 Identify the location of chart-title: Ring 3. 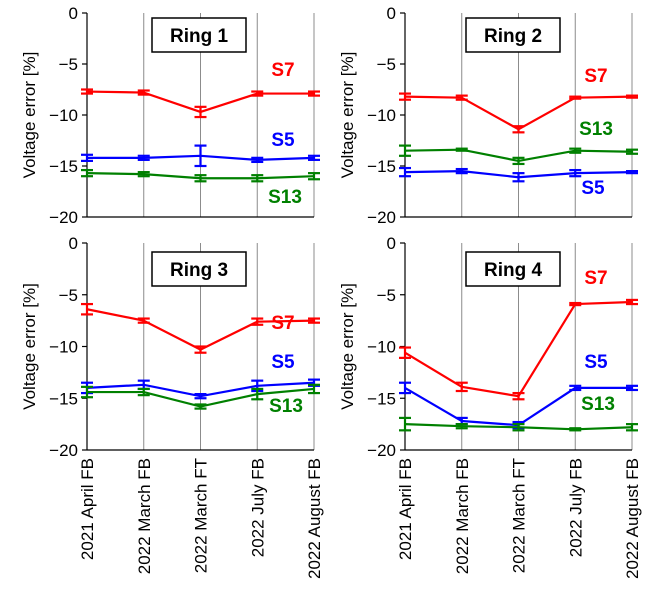
(199, 270).